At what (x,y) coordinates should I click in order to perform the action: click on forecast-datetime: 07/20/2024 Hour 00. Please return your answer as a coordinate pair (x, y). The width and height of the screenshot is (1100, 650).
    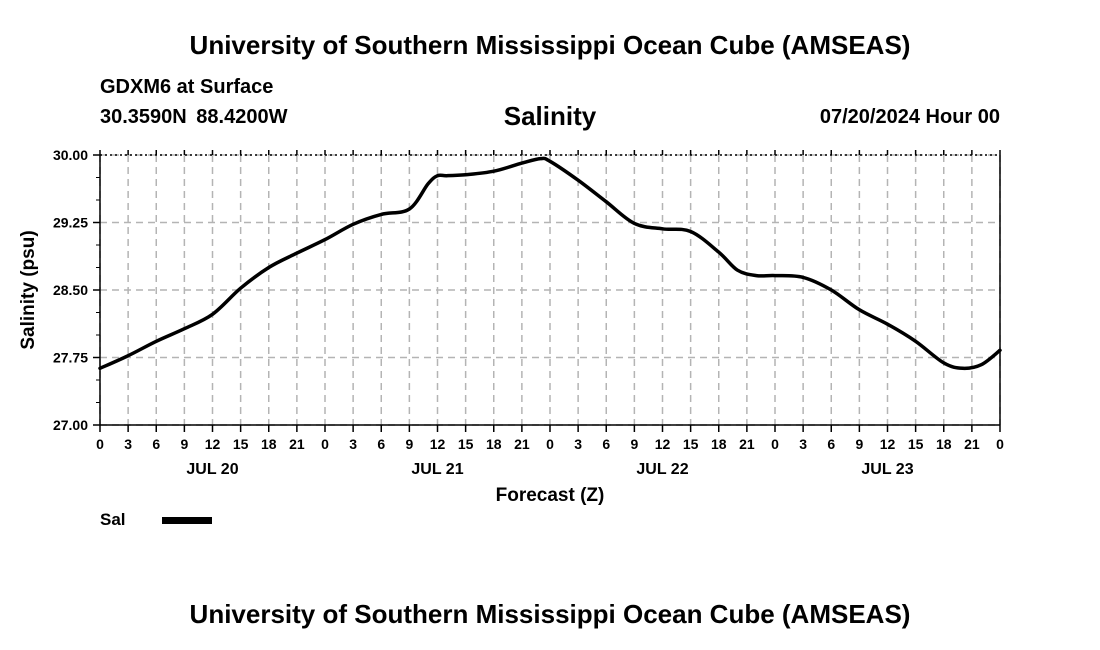
    Looking at the image, I should click on (909, 117).